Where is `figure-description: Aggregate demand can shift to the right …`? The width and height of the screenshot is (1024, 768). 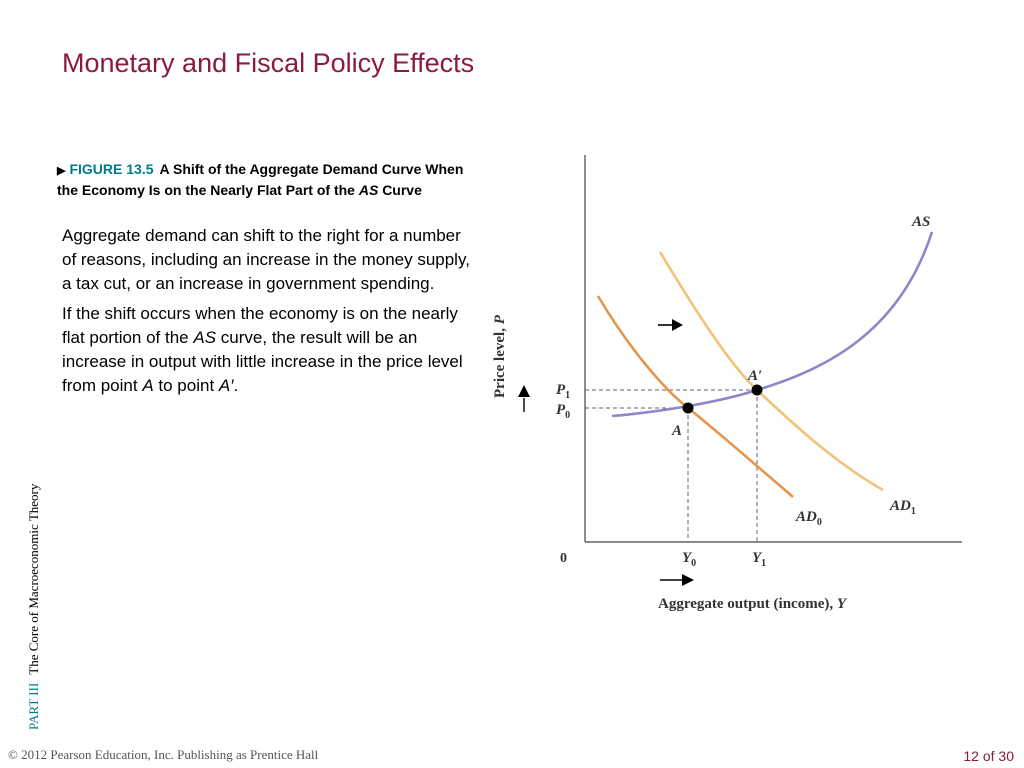
figure-description: Aggregate demand can shift to the right … is located at coordinates (266, 314).